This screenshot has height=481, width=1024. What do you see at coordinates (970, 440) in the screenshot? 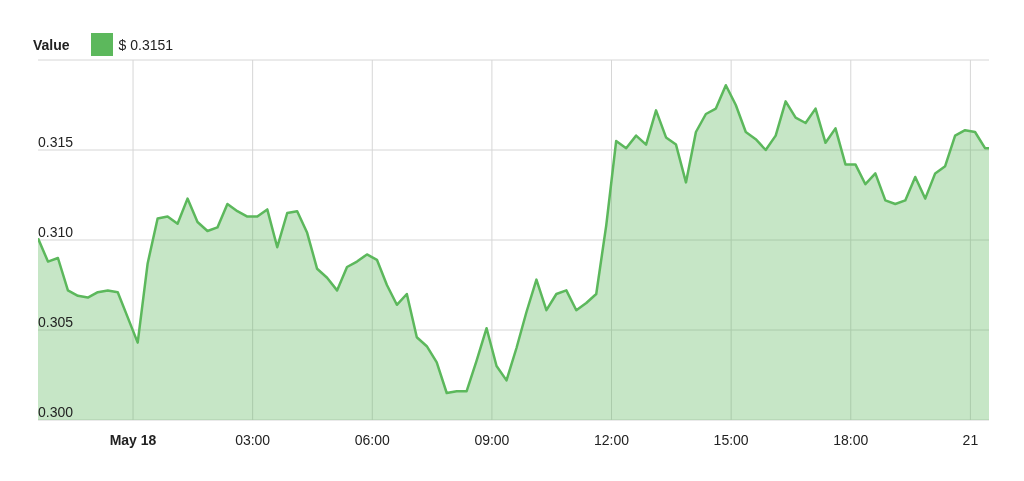
I see `x-tick-label: 21` at bounding box center [970, 440].